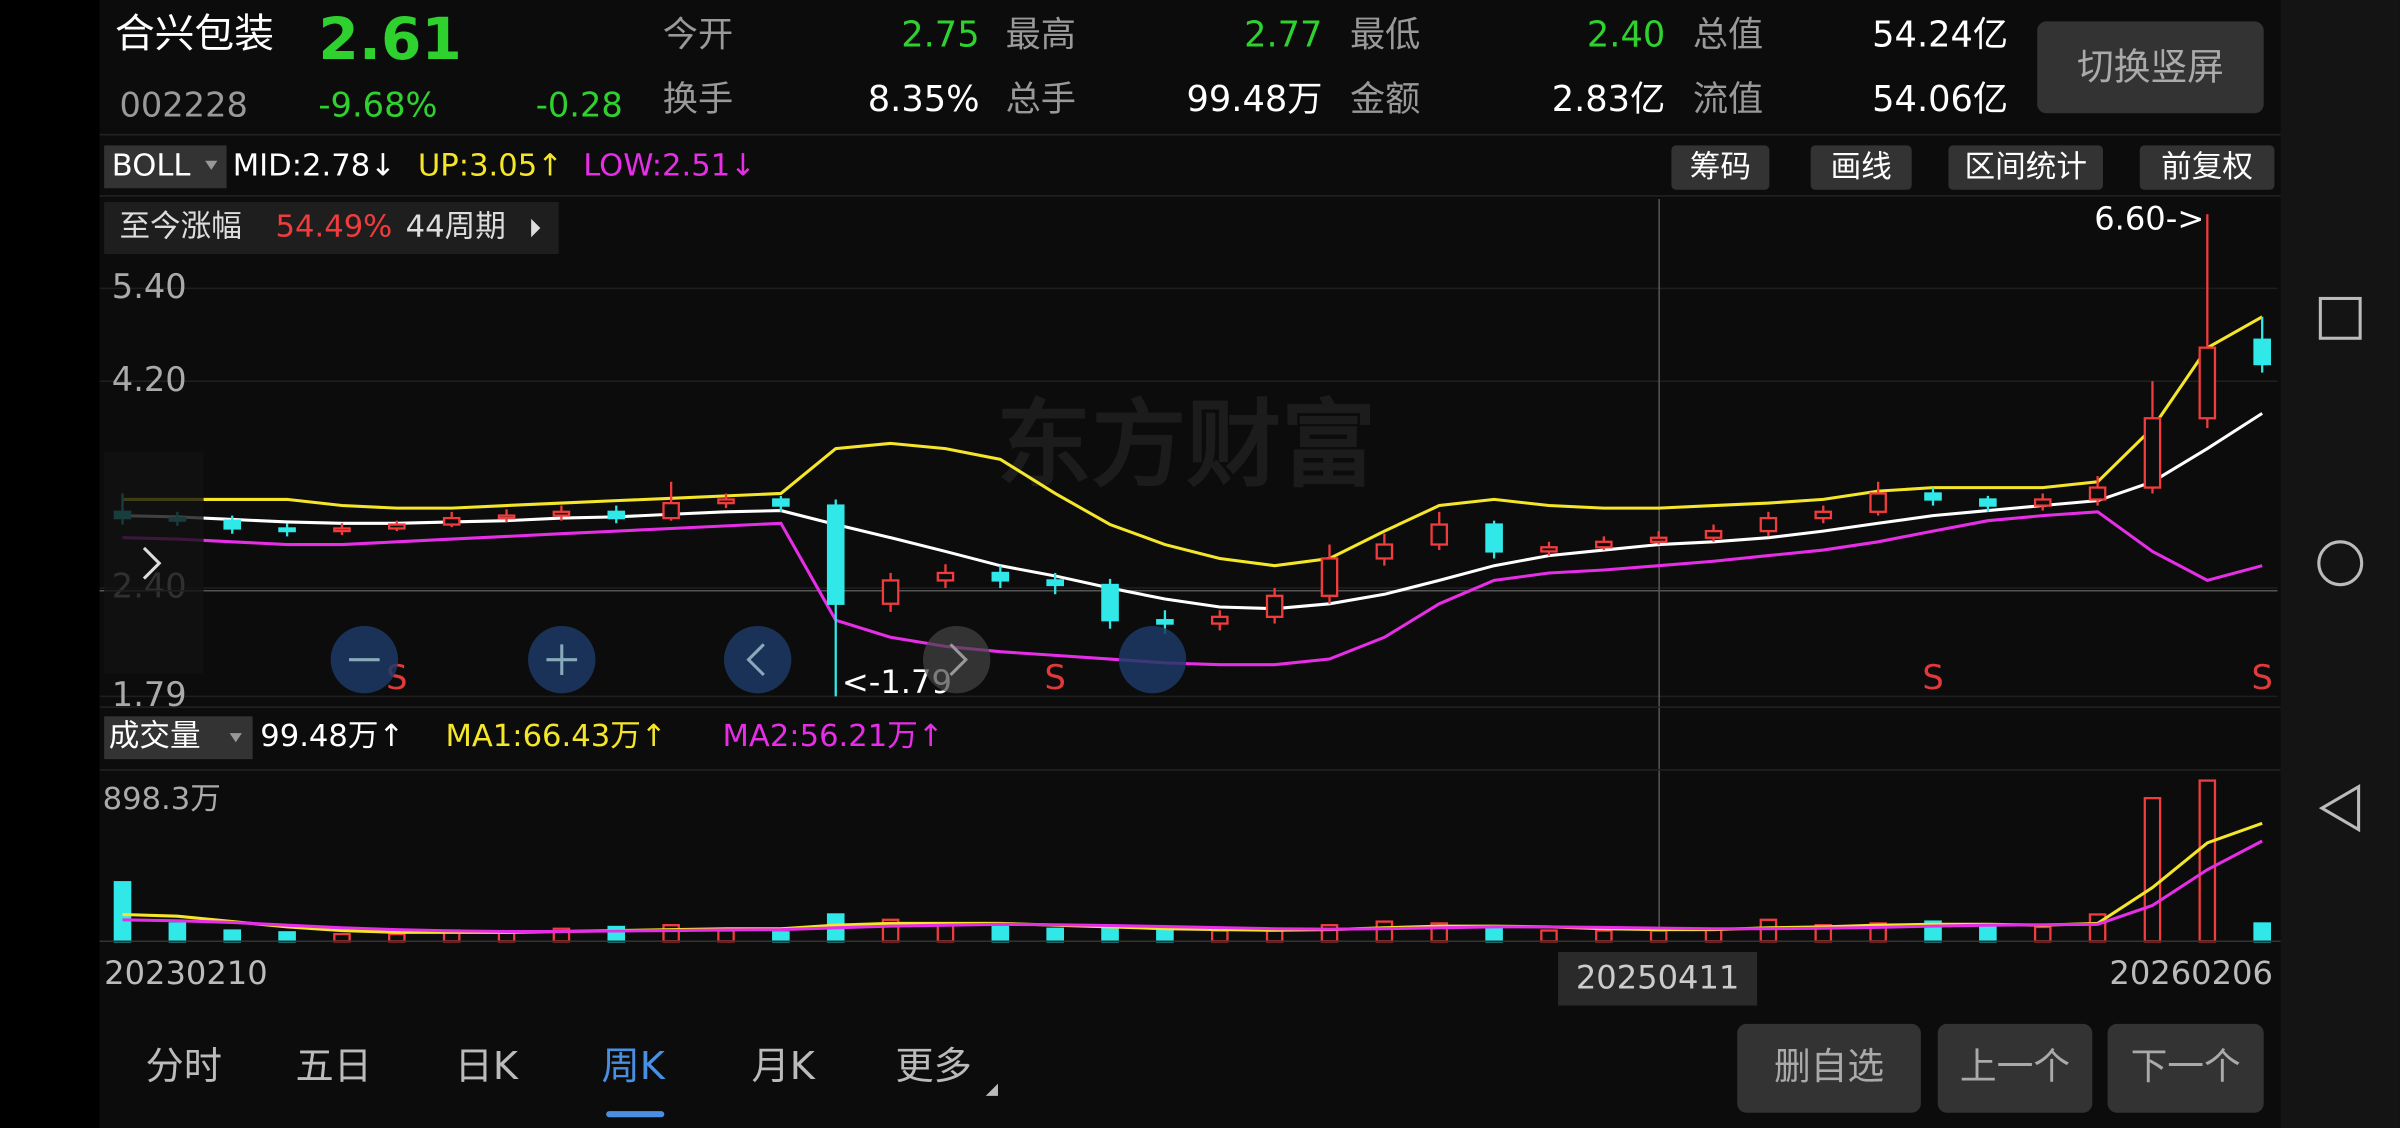  Describe the element at coordinates (2339, 808) in the screenshot. I see `back` at that location.